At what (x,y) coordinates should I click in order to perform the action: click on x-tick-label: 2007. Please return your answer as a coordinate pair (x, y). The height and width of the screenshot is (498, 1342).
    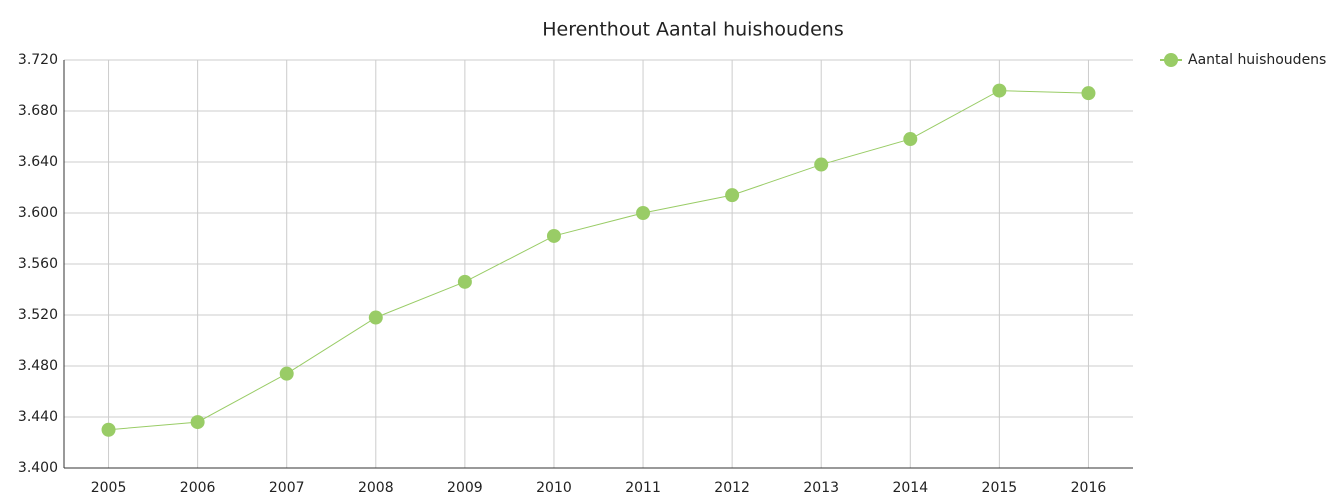
    Looking at the image, I should click on (287, 488).